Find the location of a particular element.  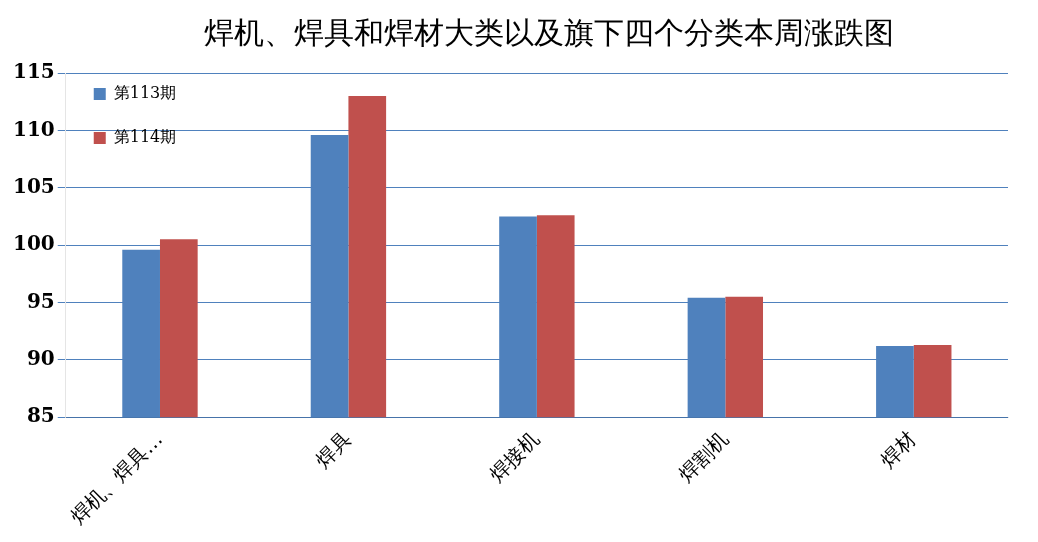

y-tick-label: 85 is located at coordinates (40, 415).